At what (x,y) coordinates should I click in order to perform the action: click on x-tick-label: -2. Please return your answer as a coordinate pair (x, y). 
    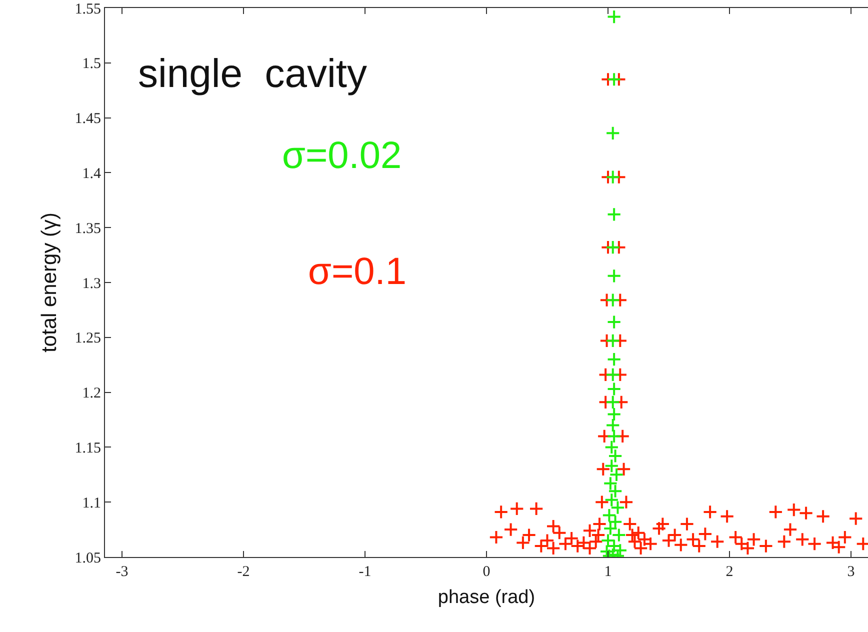
    Looking at the image, I should click on (243, 572).